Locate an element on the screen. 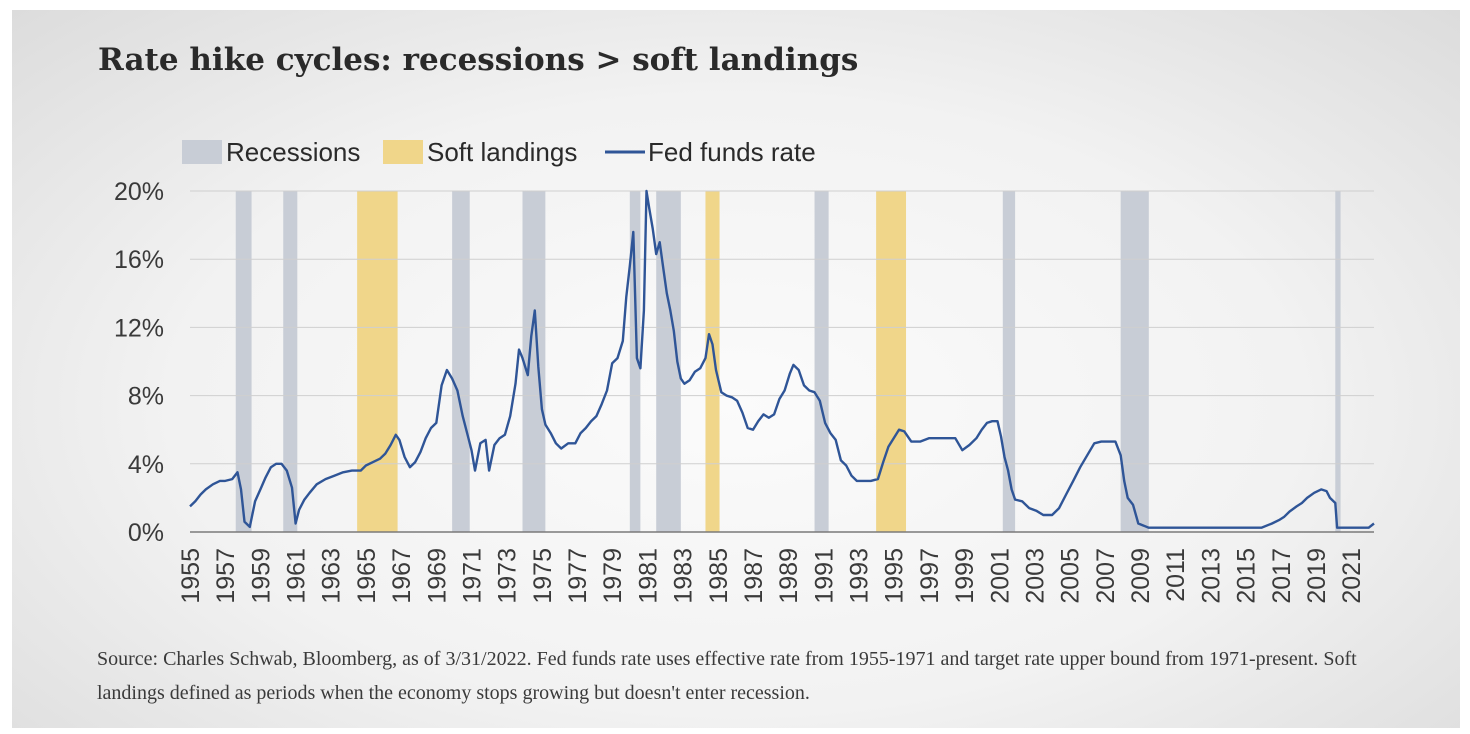  x-tick-label: 2019 is located at coordinates (1317, 576).